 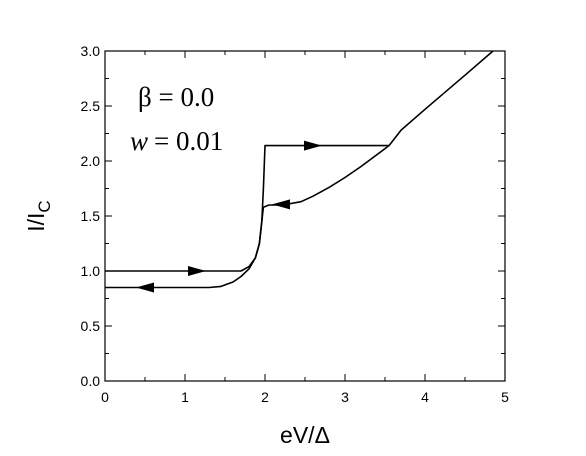 What do you see at coordinates (91, 161) in the screenshot?
I see `y-tick-label: 2.0` at bounding box center [91, 161].